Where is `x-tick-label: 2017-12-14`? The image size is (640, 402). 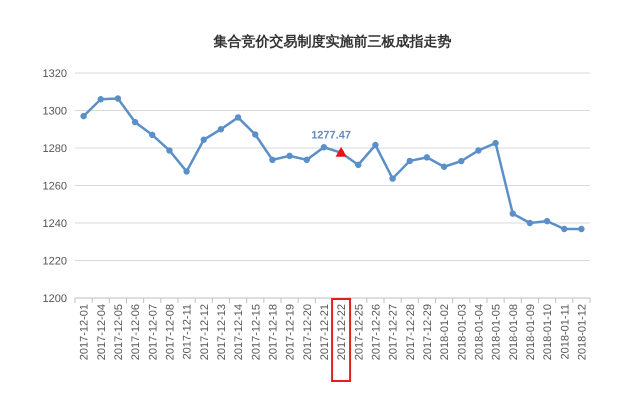 x-tick-label: 2017-12-14 is located at coordinates (239, 332).